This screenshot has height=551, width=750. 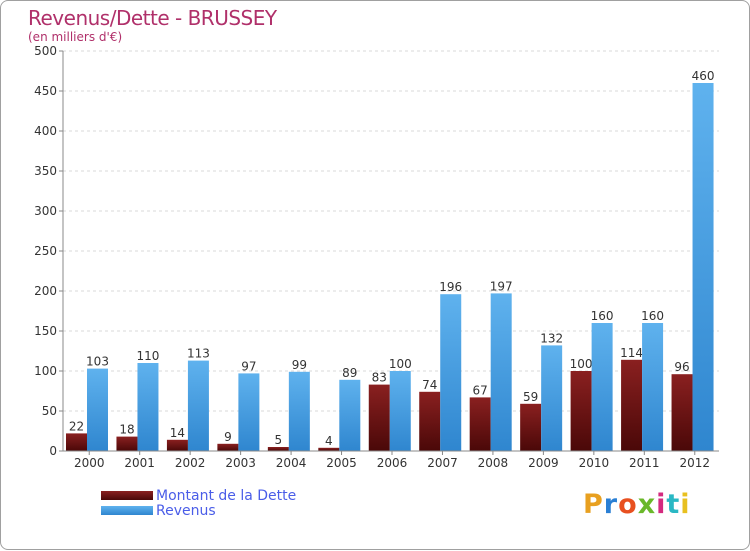 I want to click on data-label: 9, so click(x=228, y=437).